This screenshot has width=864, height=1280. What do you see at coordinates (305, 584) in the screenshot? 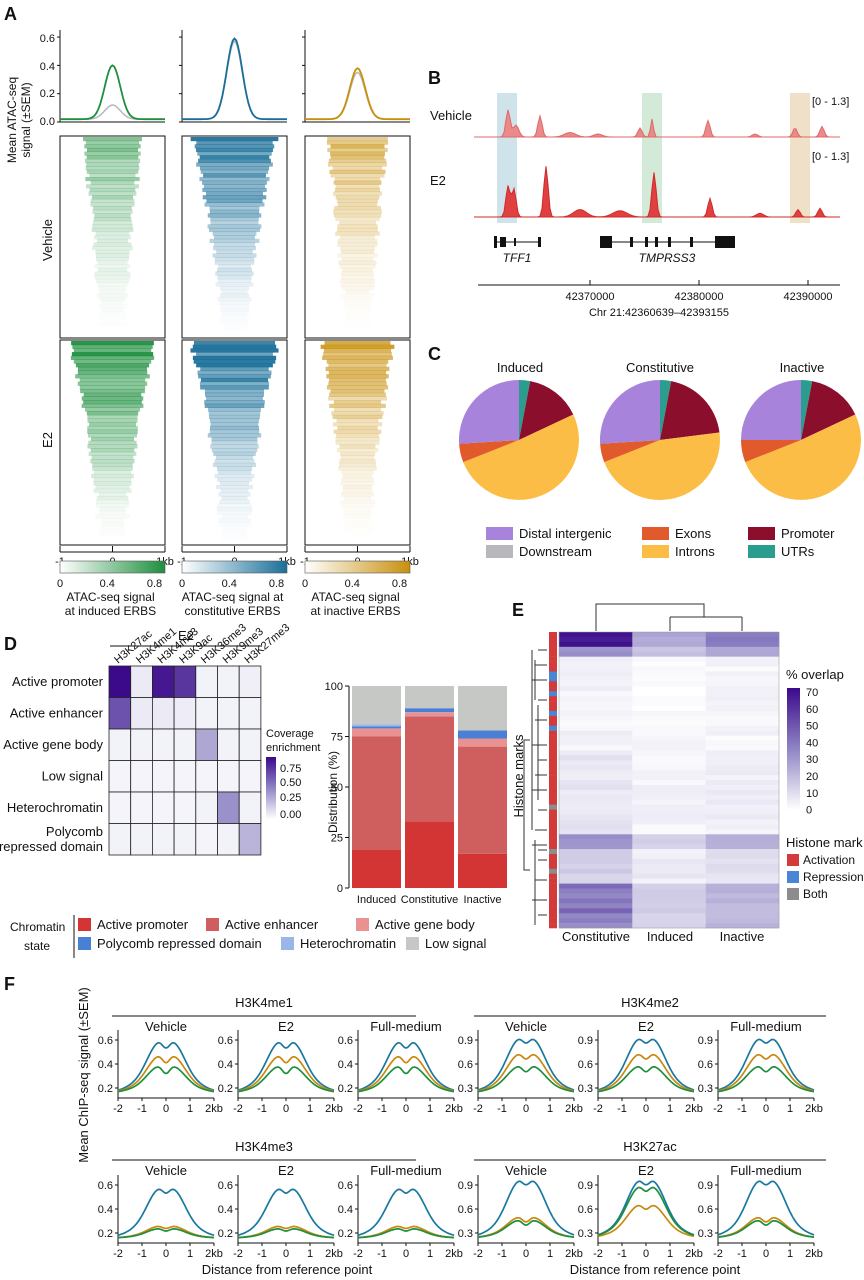
I see `a-cbtick-2-0: 0` at bounding box center [305, 584].